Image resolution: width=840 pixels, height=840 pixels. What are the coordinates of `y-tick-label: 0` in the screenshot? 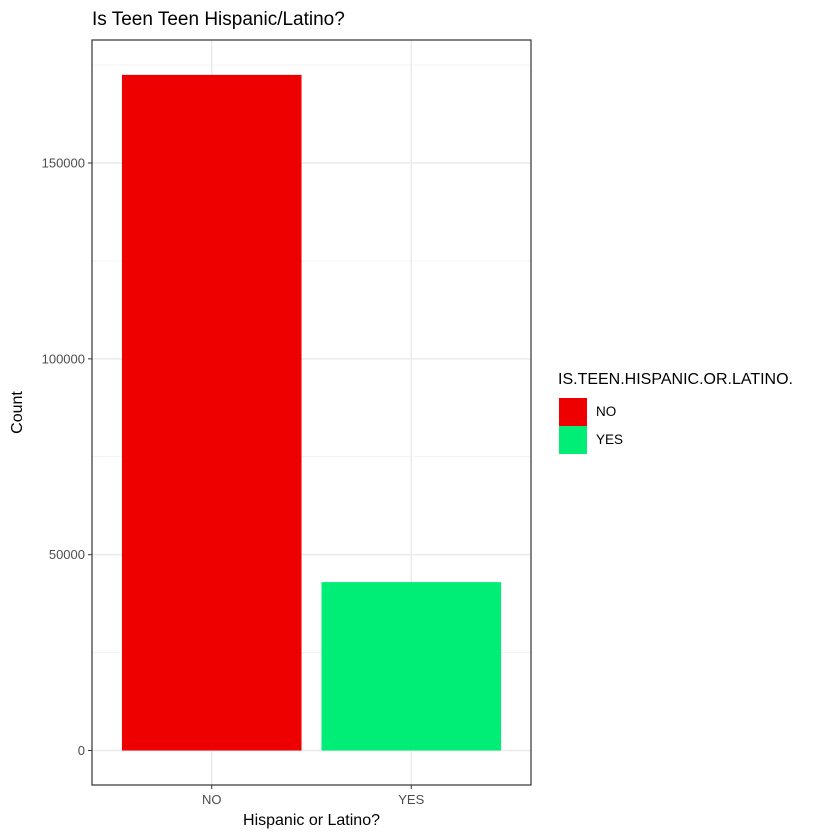 It's located at (81, 750).